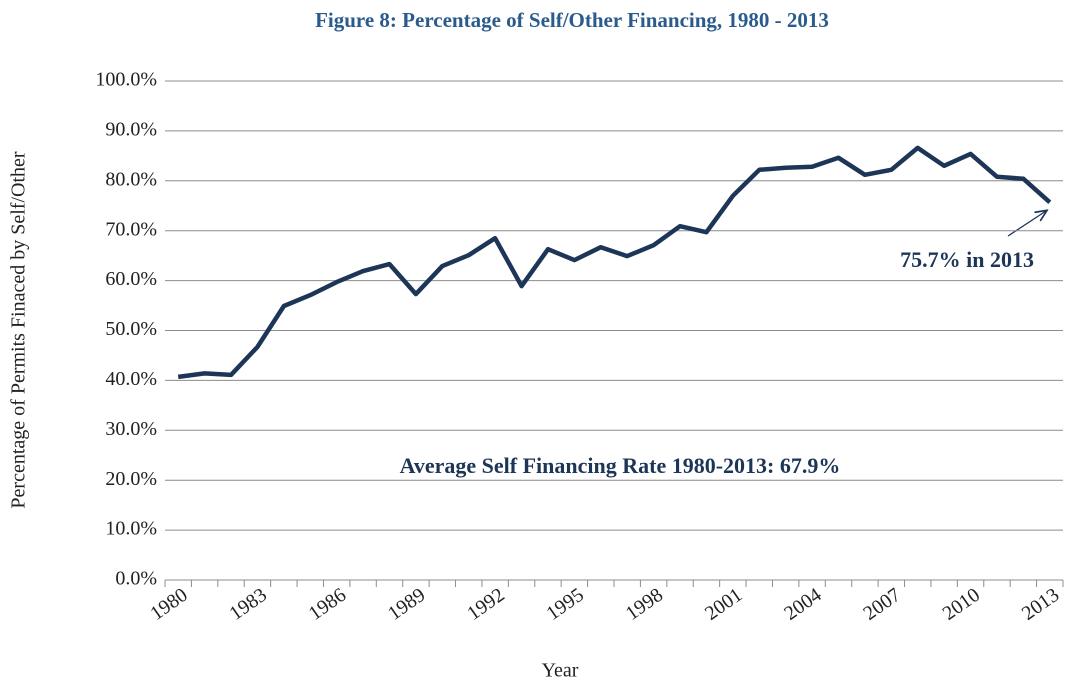 This screenshot has width=1089, height=684. I want to click on y-tick-label: 60.0%, so click(131, 279).